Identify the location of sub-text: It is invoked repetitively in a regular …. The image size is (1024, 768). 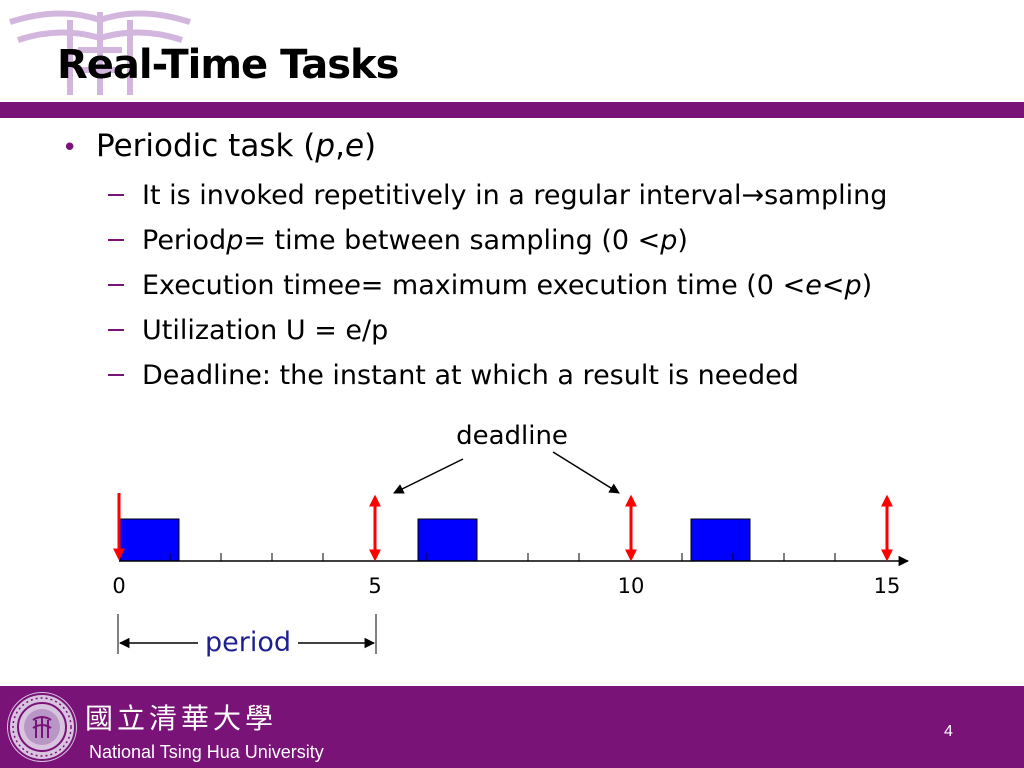
(442, 195).